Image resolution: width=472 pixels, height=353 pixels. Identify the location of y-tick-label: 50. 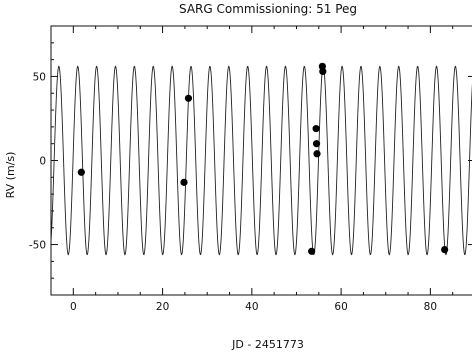
(39, 77).